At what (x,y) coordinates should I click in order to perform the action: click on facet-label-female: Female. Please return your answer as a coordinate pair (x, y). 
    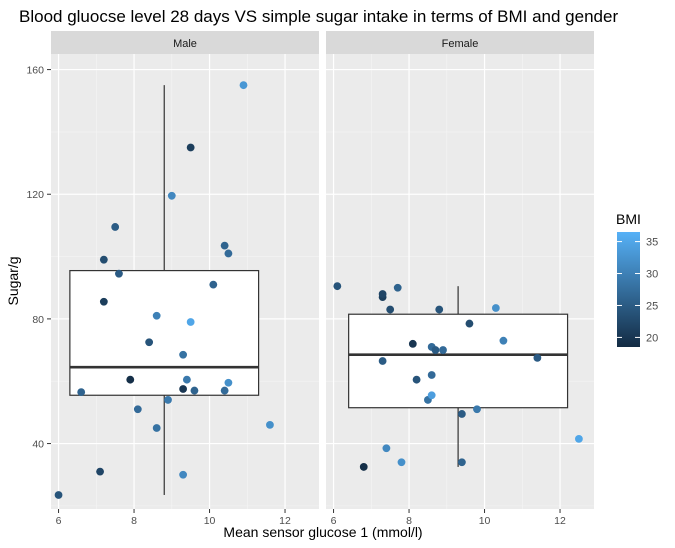
    Looking at the image, I should click on (460, 44).